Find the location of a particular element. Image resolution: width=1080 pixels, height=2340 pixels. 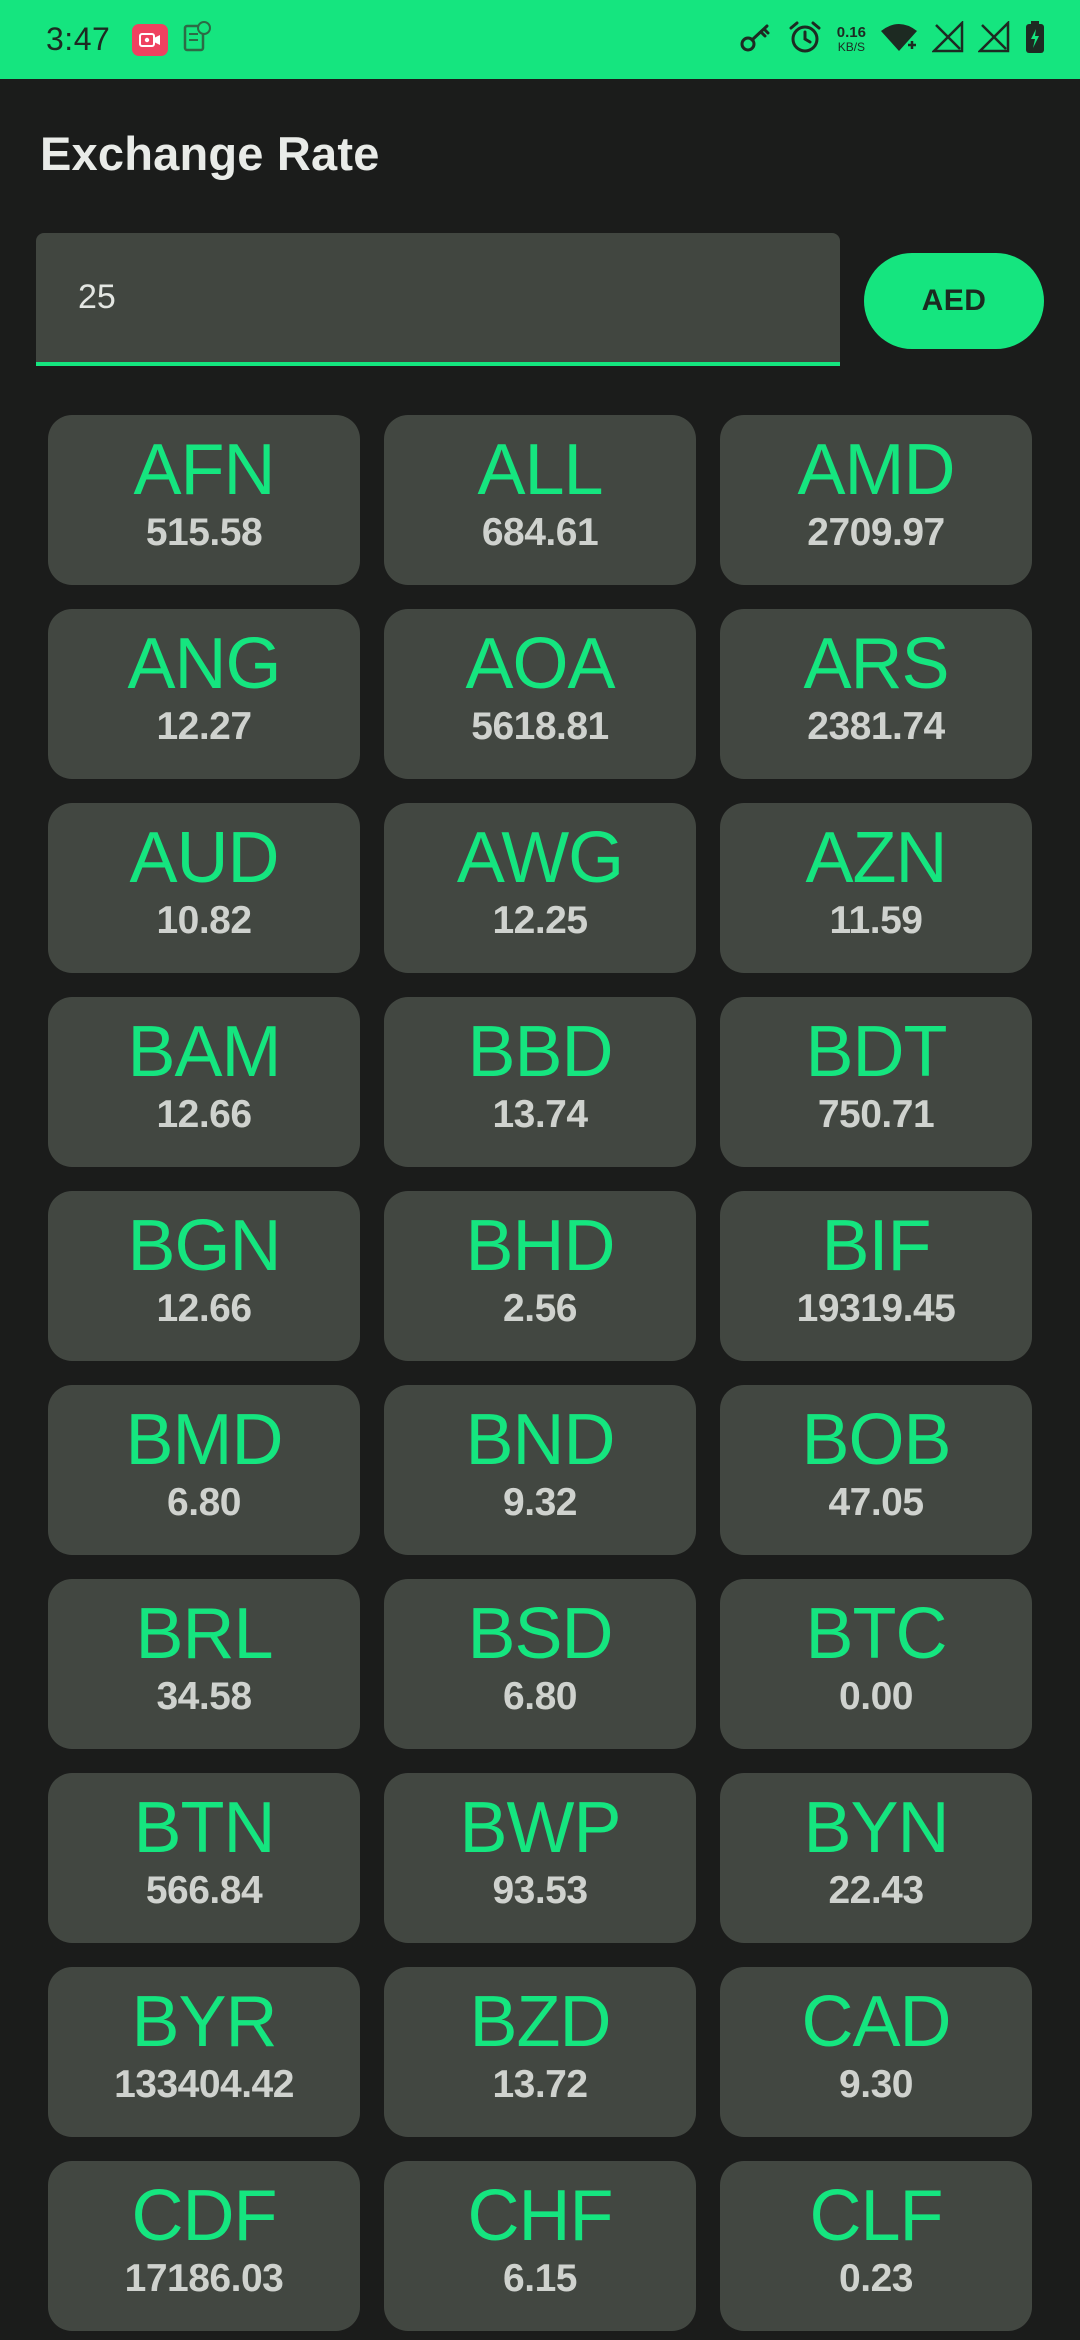

converted-value: 12.27 is located at coordinates (204, 726).